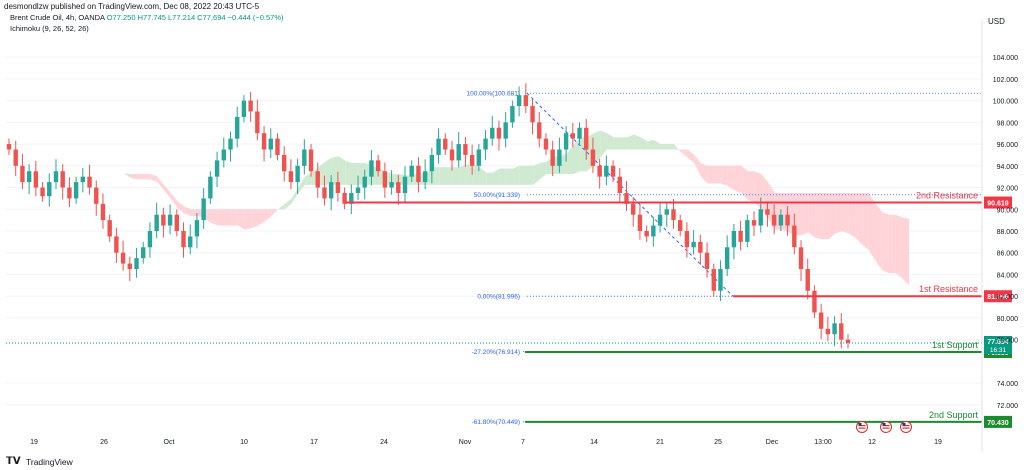 The image size is (1024, 470). I want to click on y-tick-label: 94.000, so click(1008, 167).